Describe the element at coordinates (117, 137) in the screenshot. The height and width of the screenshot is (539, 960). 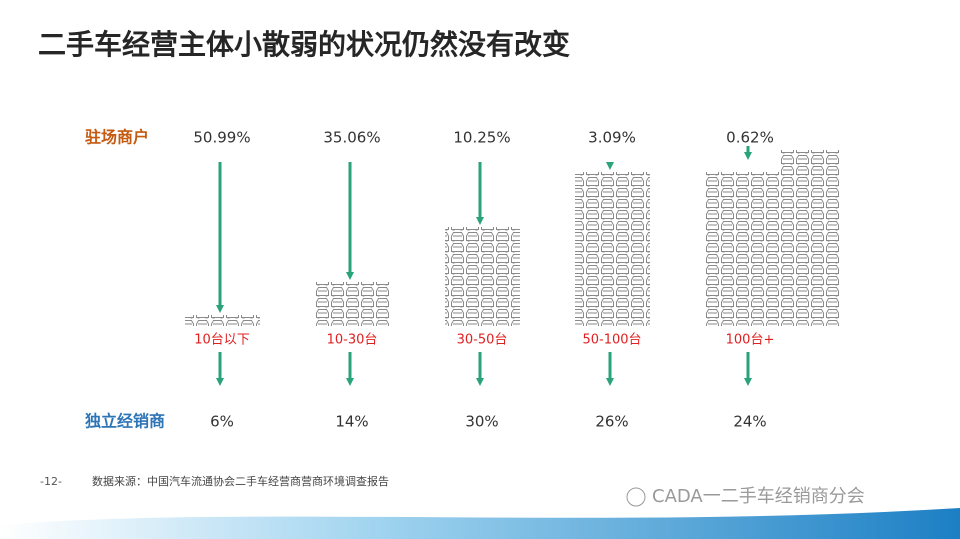
I see `row-label: 驻场商户` at that location.